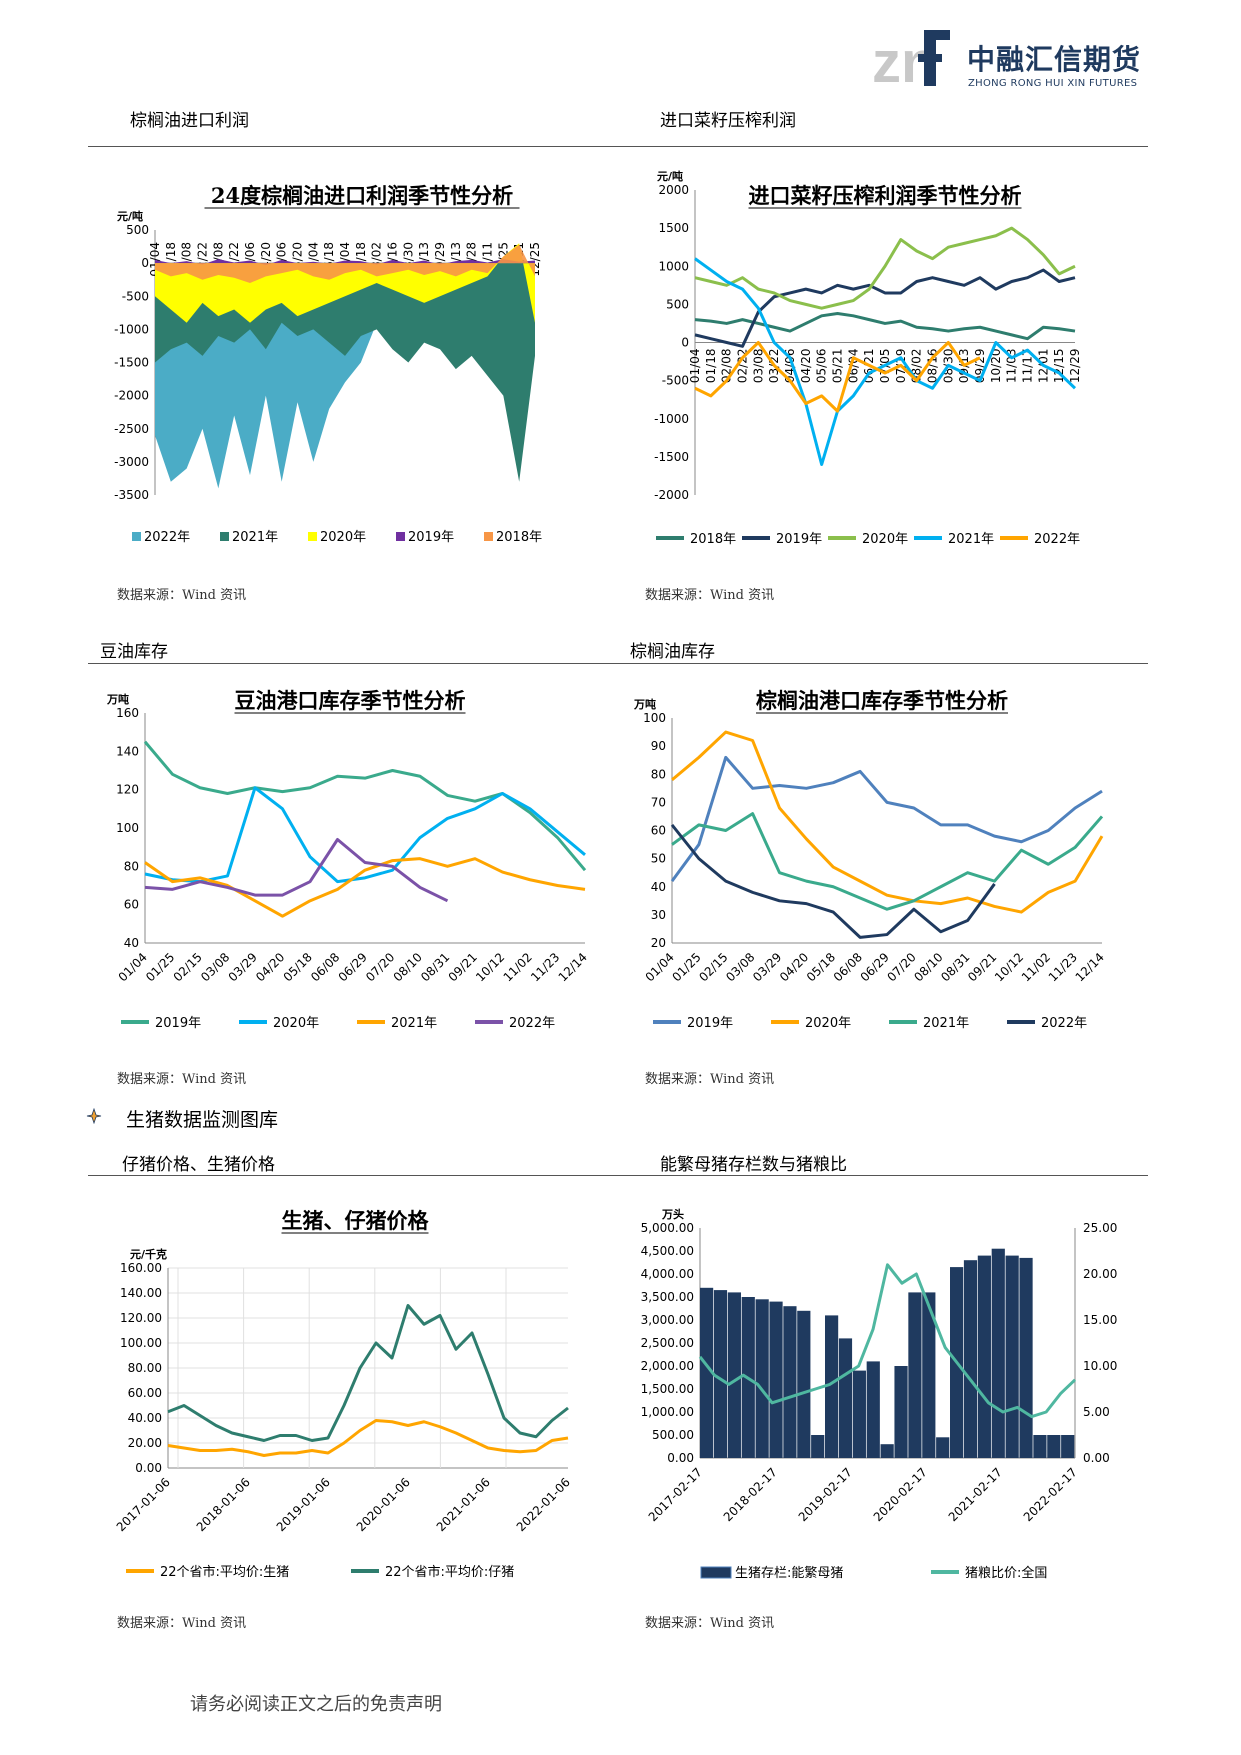 The width and height of the screenshot is (1241, 1755). What do you see at coordinates (127, 713) in the screenshot?
I see `y-tick-label: 160` at bounding box center [127, 713].